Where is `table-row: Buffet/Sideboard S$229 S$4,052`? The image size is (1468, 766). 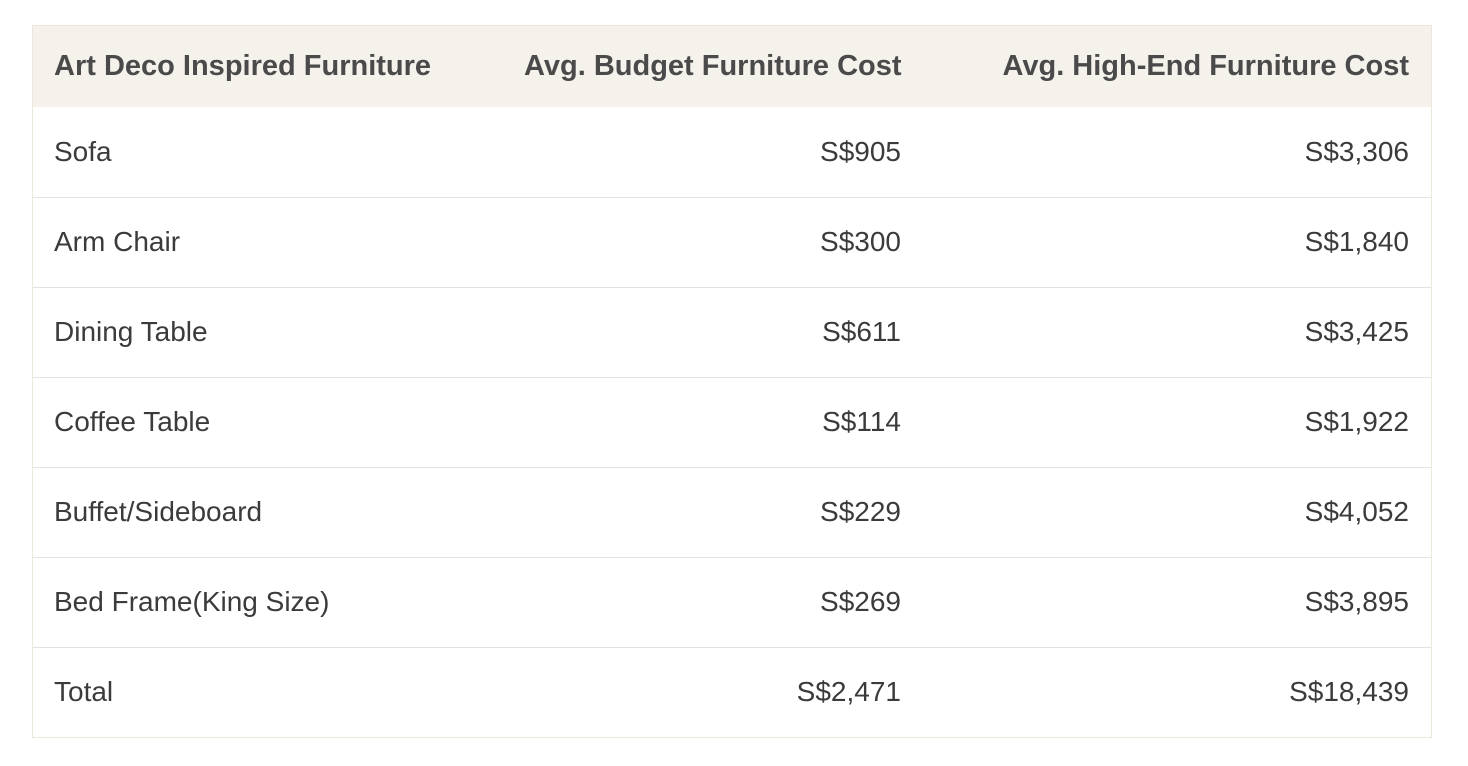 table-row: Buffet/Sideboard S$229 S$4,052 is located at coordinates (732, 512).